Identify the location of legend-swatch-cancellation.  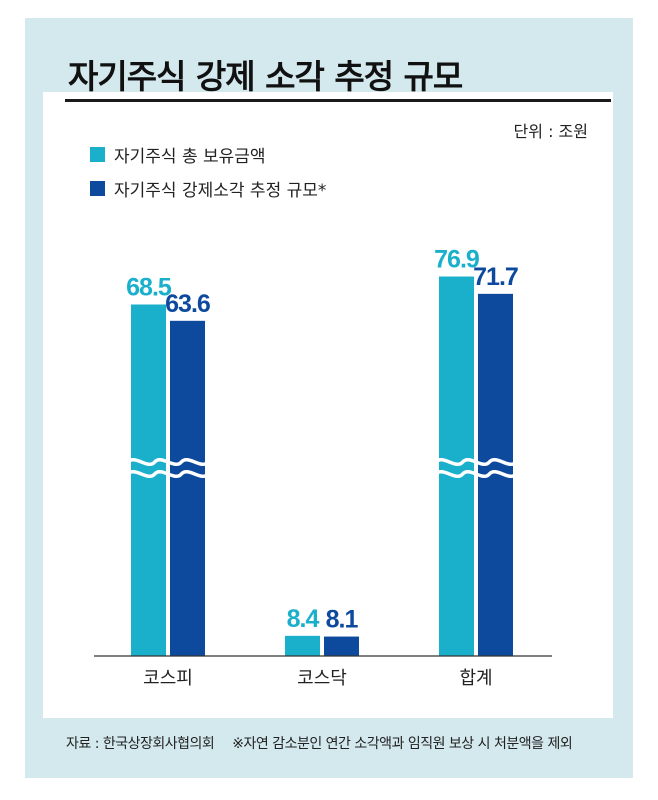
(97, 188).